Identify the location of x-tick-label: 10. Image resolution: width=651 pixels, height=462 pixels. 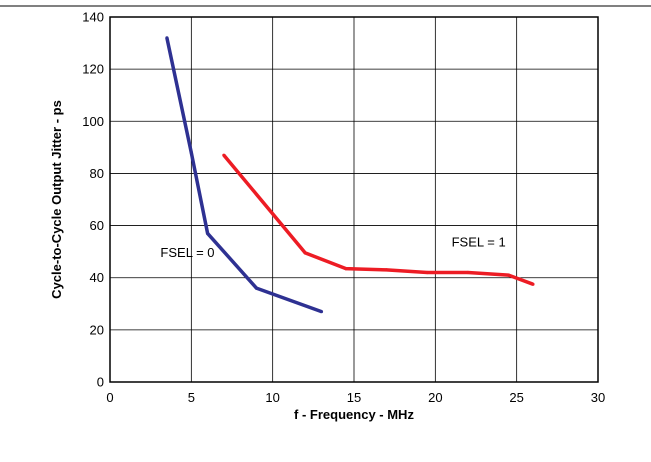
(272, 397).